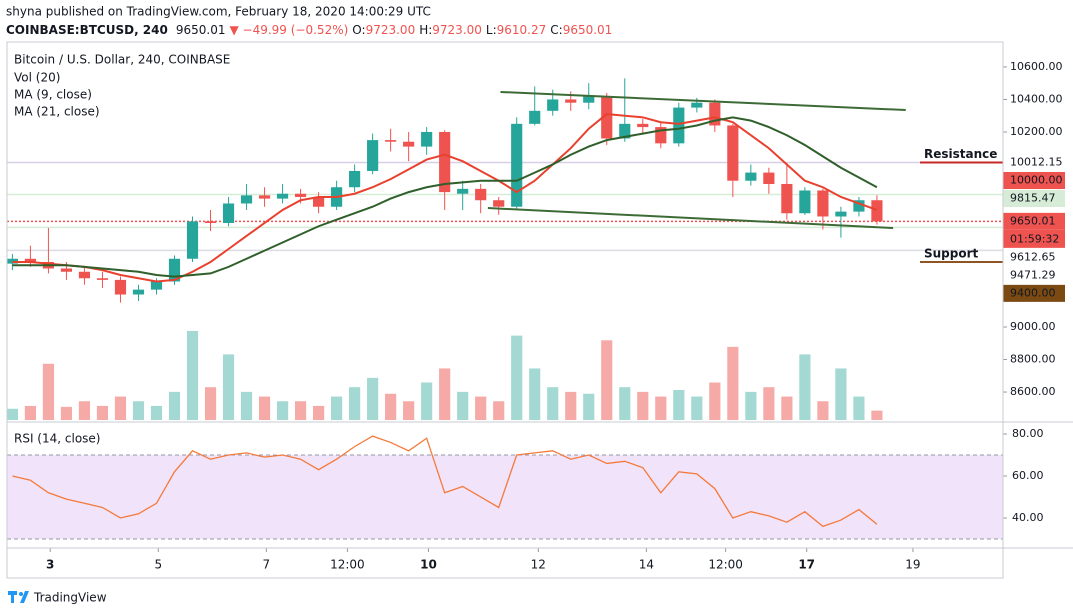 This screenshot has height=615, width=1073. Describe the element at coordinates (158, 565) in the screenshot. I see `x-tick-label: 5` at that location.